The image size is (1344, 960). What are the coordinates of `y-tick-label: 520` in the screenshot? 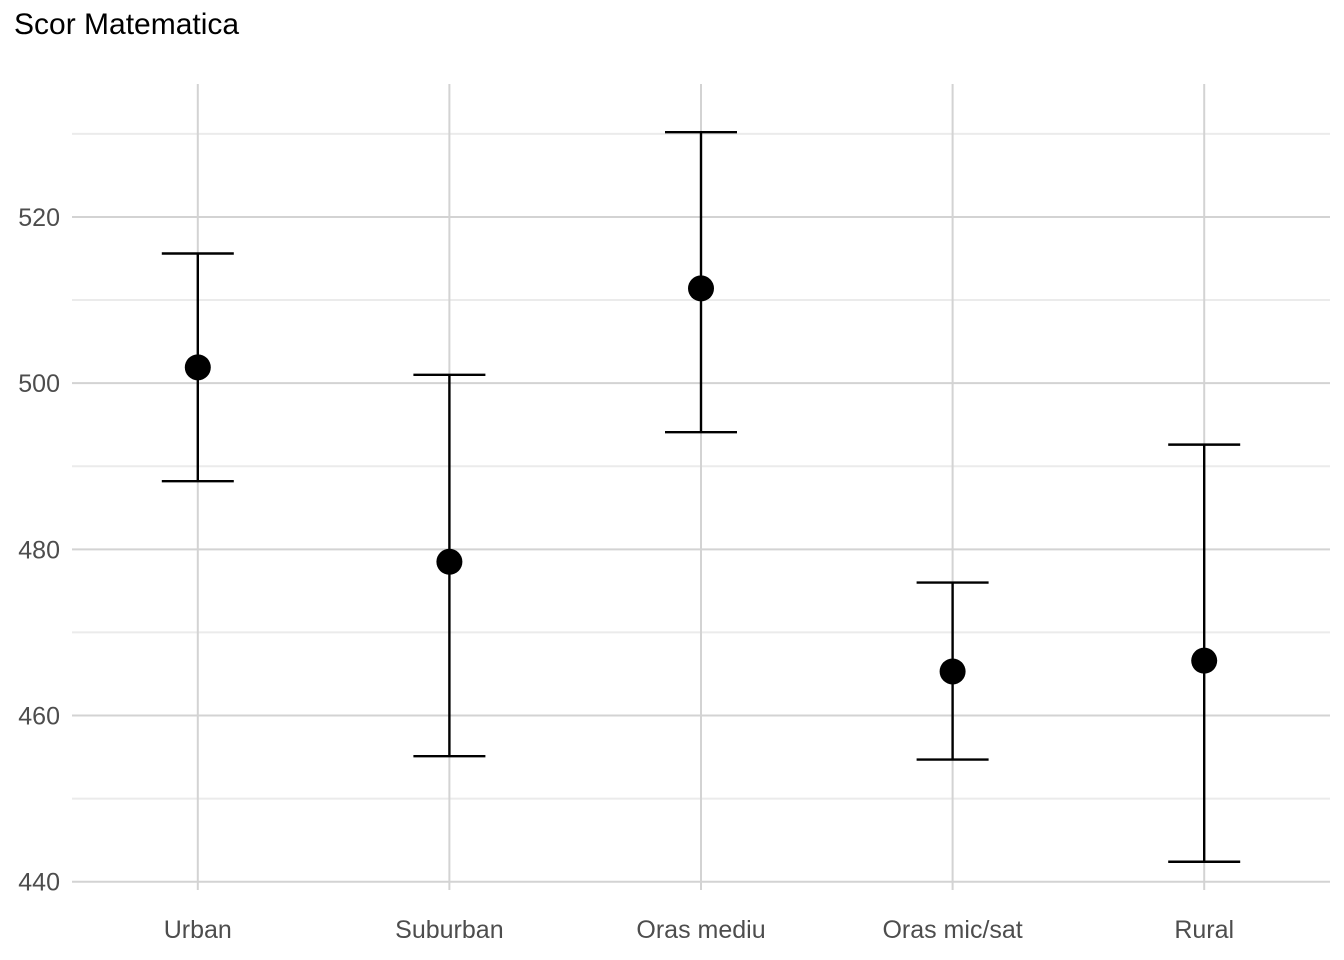 It's located at (39, 218).